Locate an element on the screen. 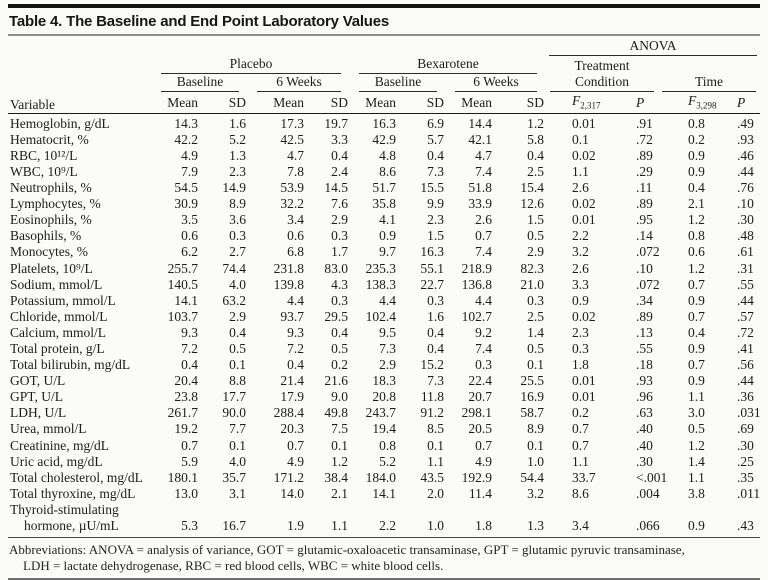 Image resolution: width=768 pixels, height=580 pixels. value-cell: 4.0 is located at coordinates (237, 461).